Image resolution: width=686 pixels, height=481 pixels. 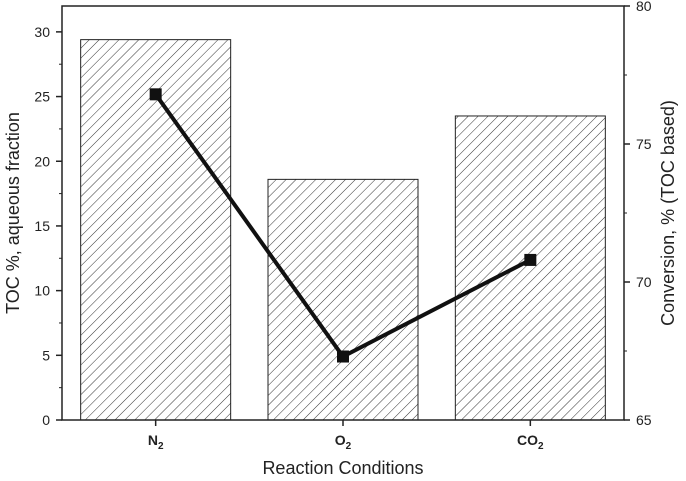 What do you see at coordinates (42, 32) in the screenshot?
I see `left-tick-label: 30` at bounding box center [42, 32].